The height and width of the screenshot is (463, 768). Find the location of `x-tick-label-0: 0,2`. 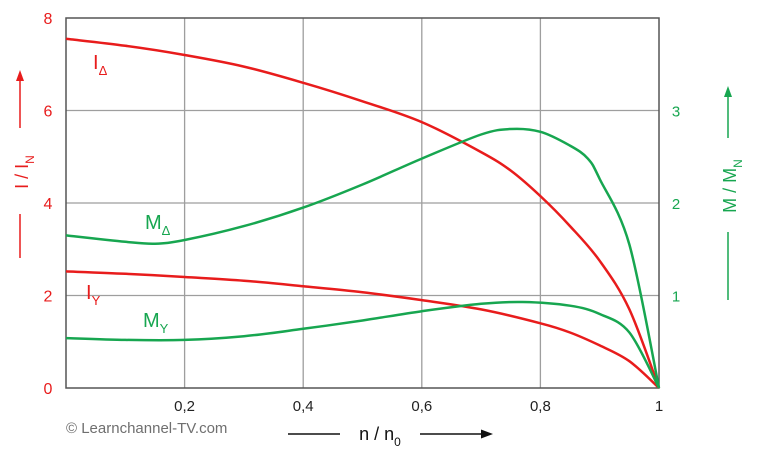

x-tick-label-0: 0,2 is located at coordinates (184, 406).